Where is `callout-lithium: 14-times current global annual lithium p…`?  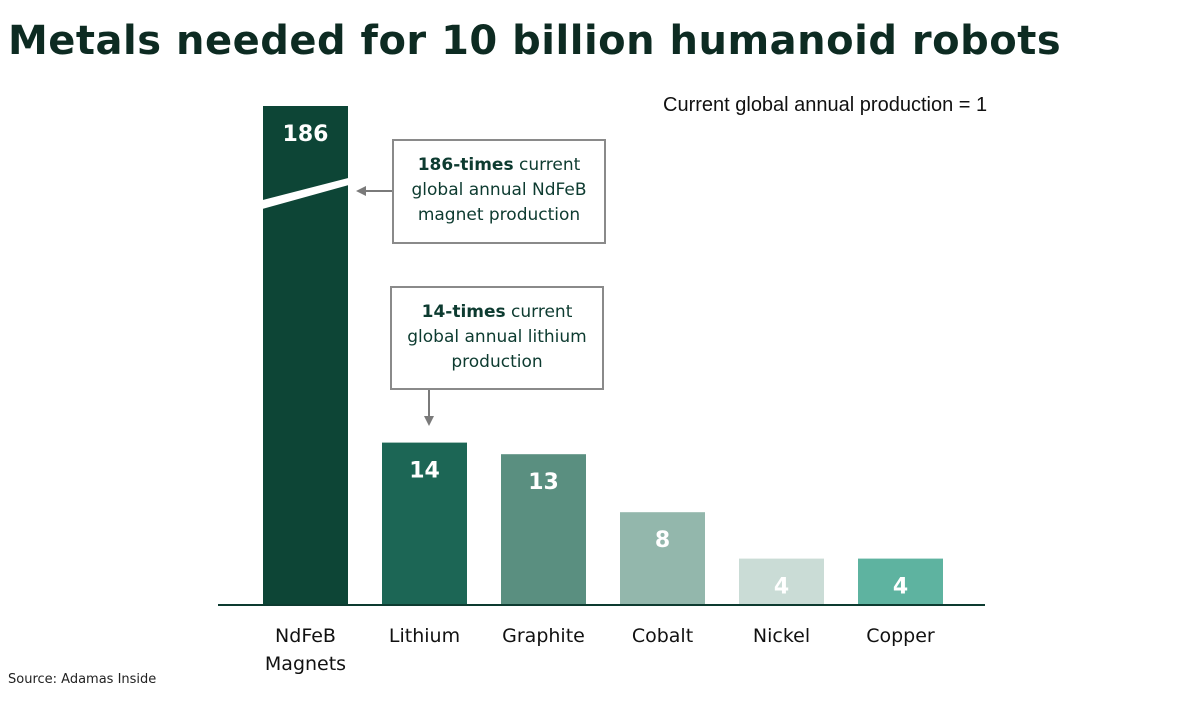
callout-lithium: 14-times current global annual lithium p… is located at coordinates (497, 338).